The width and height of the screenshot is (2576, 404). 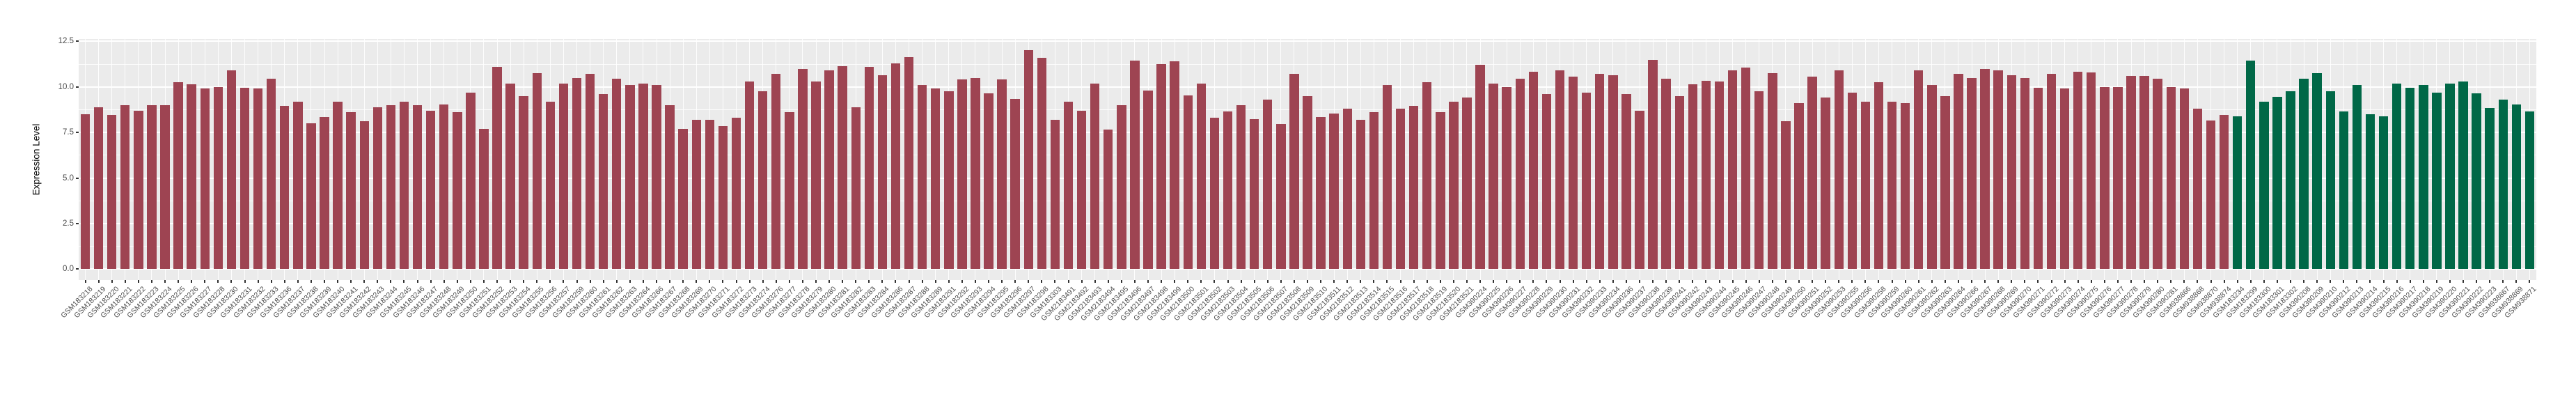 I want to click on y-tick-label: 2.5, so click(x=68, y=223).